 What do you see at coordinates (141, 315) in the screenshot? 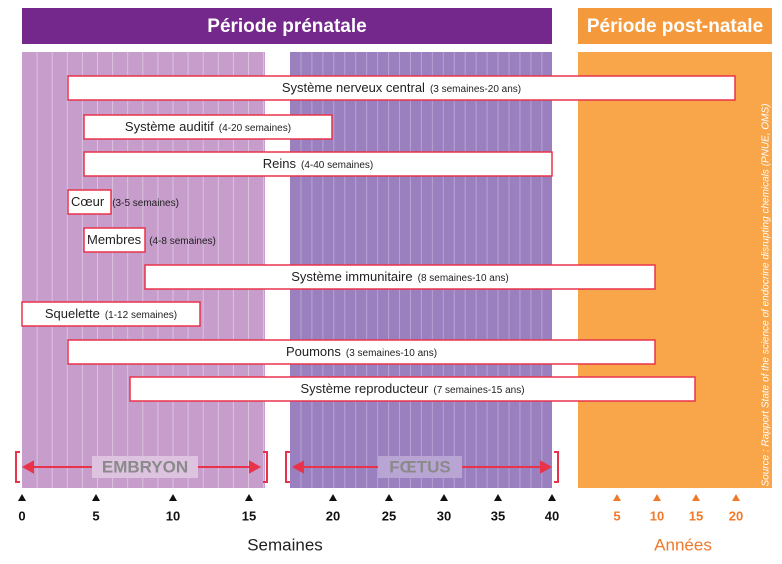
I see `system-range: (1-12 semaines)` at bounding box center [141, 315].